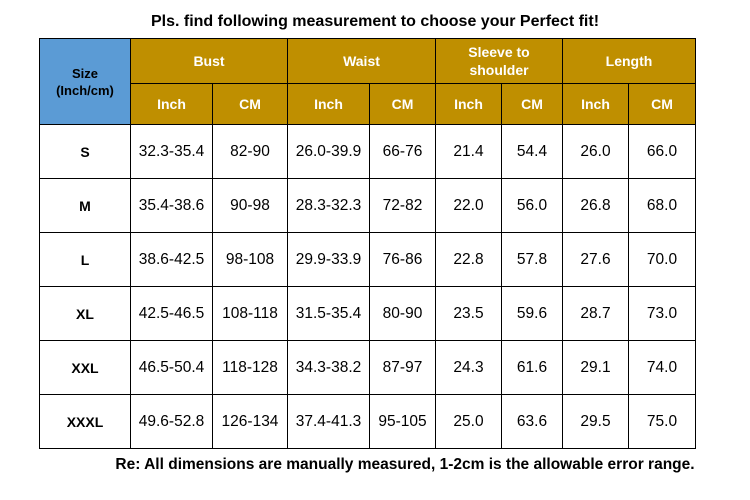 Image resolution: width=750 pixels, height=500 pixels. What do you see at coordinates (468, 313) in the screenshot?
I see `measurement-cell: 23.5` at bounding box center [468, 313].